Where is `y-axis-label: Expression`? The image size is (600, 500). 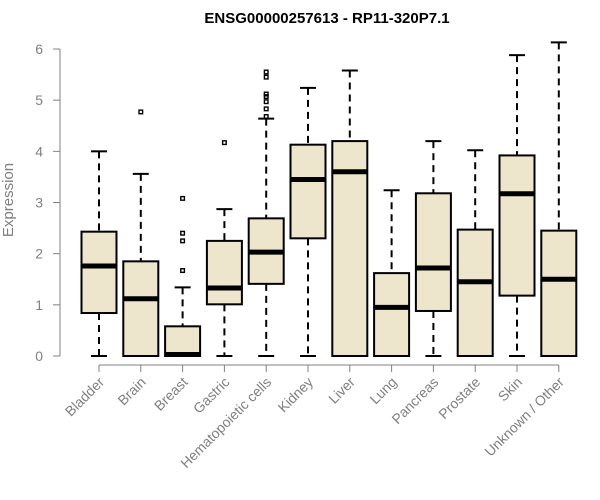 y-axis-label: Expression is located at coordinates (8, 200).